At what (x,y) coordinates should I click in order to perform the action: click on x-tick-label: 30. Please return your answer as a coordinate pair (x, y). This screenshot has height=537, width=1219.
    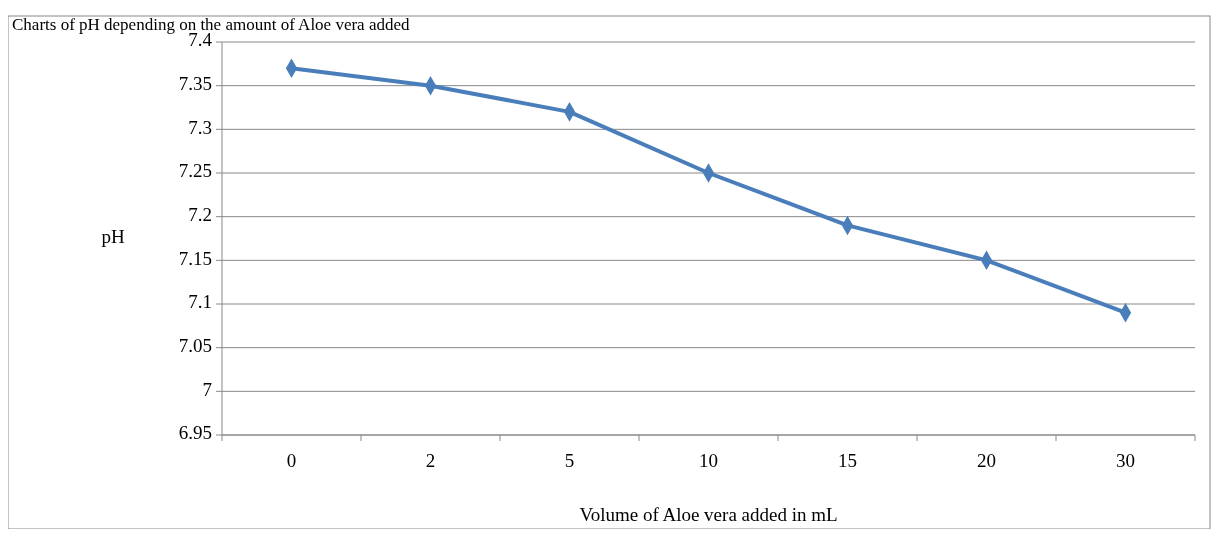
    Looking at the image, I should click on (1125, 460).